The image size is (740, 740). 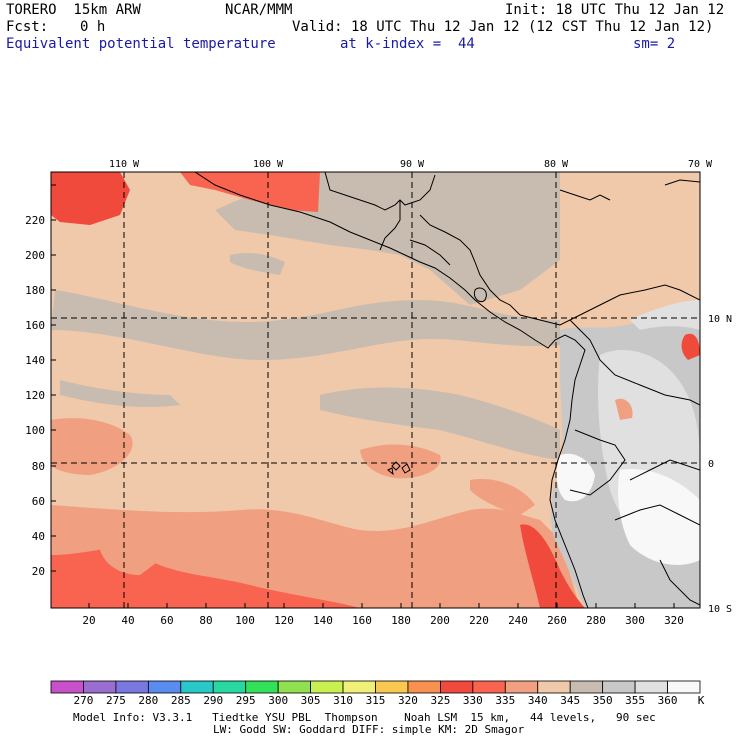 What do you see at coordinates (343, 700) in the screenshot?
I see `colorbar-label: 310` at bounding box center [343, 700].